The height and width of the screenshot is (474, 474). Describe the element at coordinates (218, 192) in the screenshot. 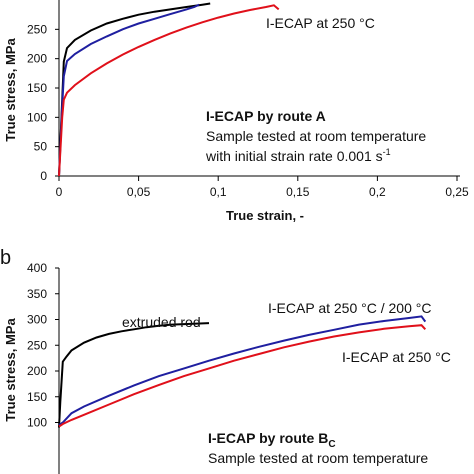

I see `panel-a-x-tick-label: 0,1` at that location.